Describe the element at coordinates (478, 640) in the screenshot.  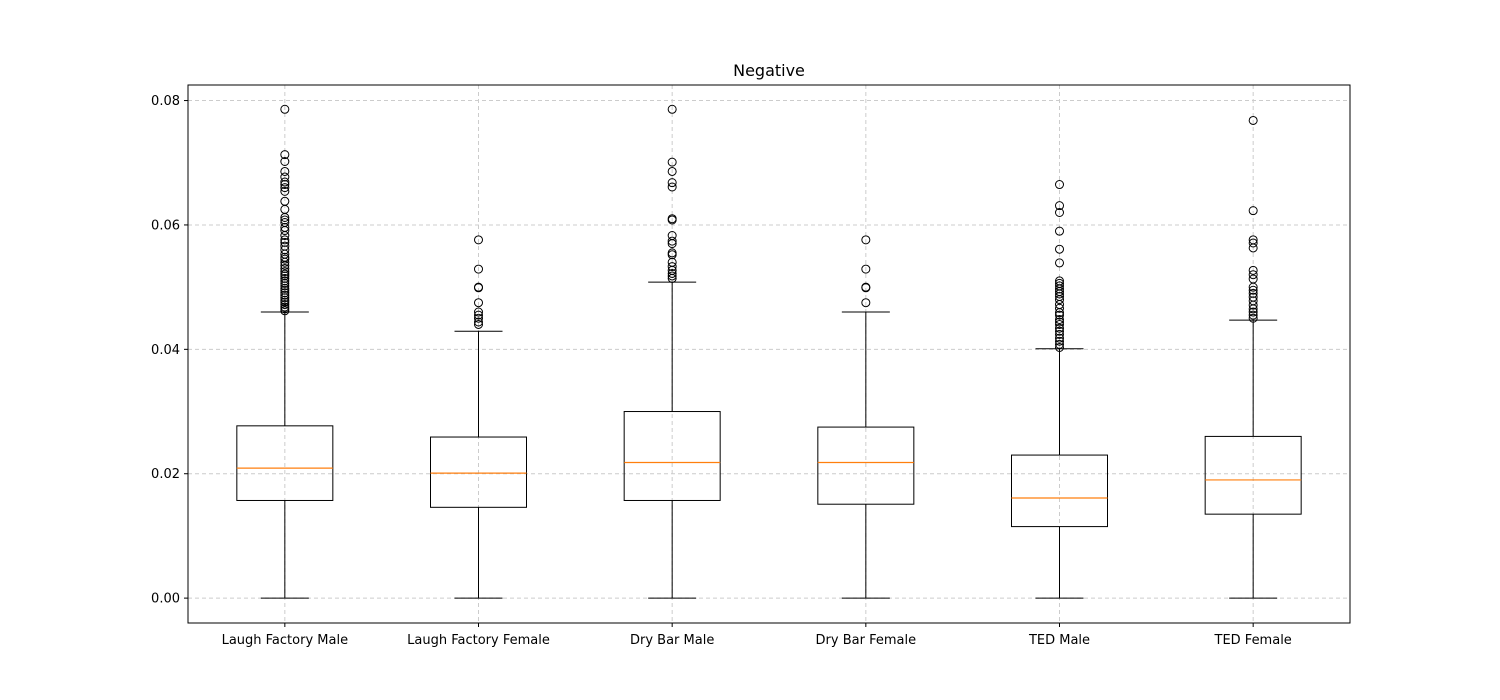
I see `x-tick-label: Laugh Factory Female` at that location.